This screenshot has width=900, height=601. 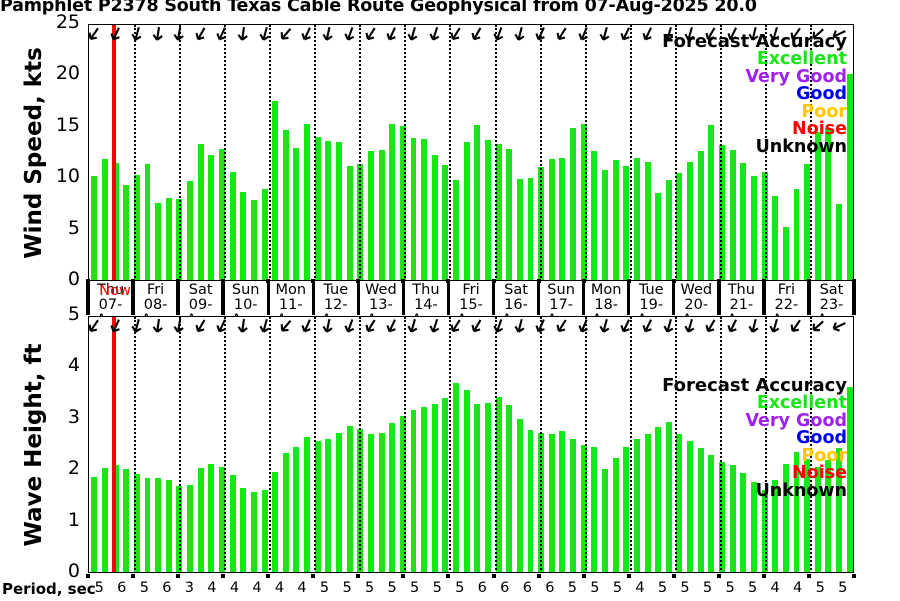 What do you see at coordinates (189, 588) in the screenshot?
I see `period-value-label: 3` at bounding box center [189, 588].